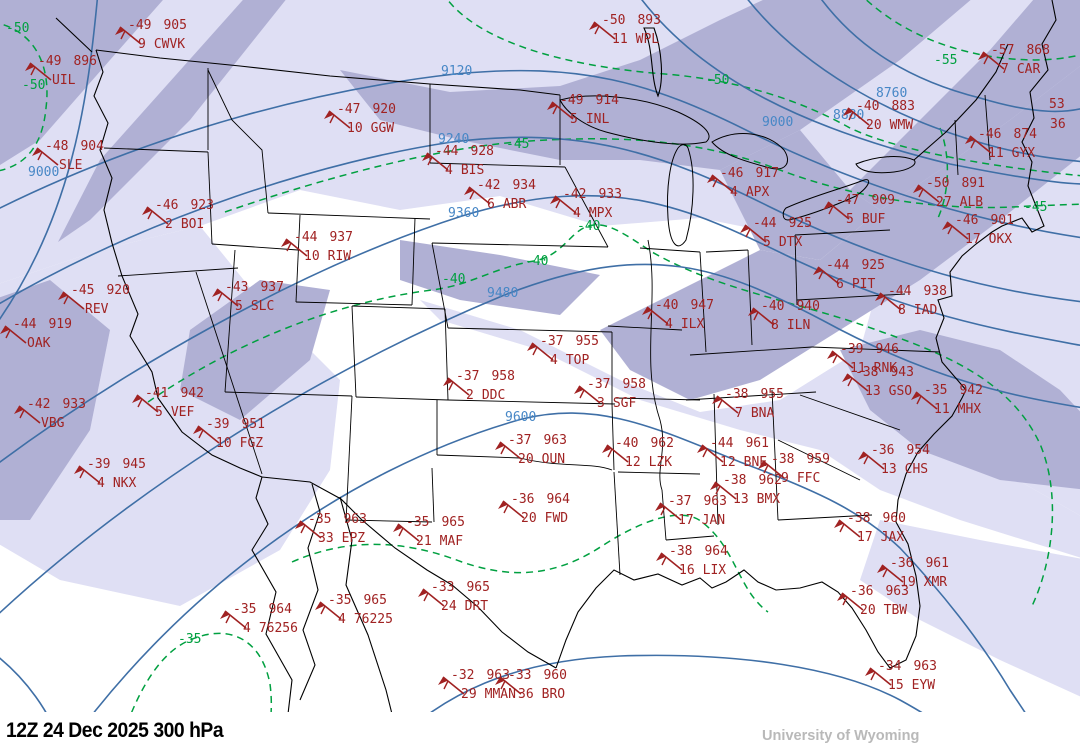 Image resolution: width=1080 pixels, height=750 pixels. I want to click on station-line1: -40 883, so click(885, 106).